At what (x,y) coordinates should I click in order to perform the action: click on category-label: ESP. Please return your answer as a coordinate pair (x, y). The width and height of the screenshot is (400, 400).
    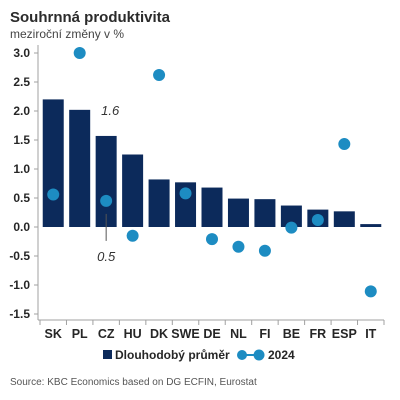
    Looking at the image, I should click on (344, 334).